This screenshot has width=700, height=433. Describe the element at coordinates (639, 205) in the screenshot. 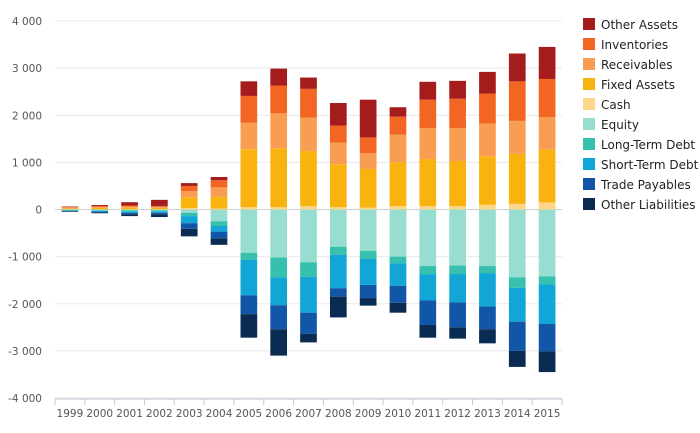

I see `legend-item-other-liabilities: Other Liabilities` at that location.